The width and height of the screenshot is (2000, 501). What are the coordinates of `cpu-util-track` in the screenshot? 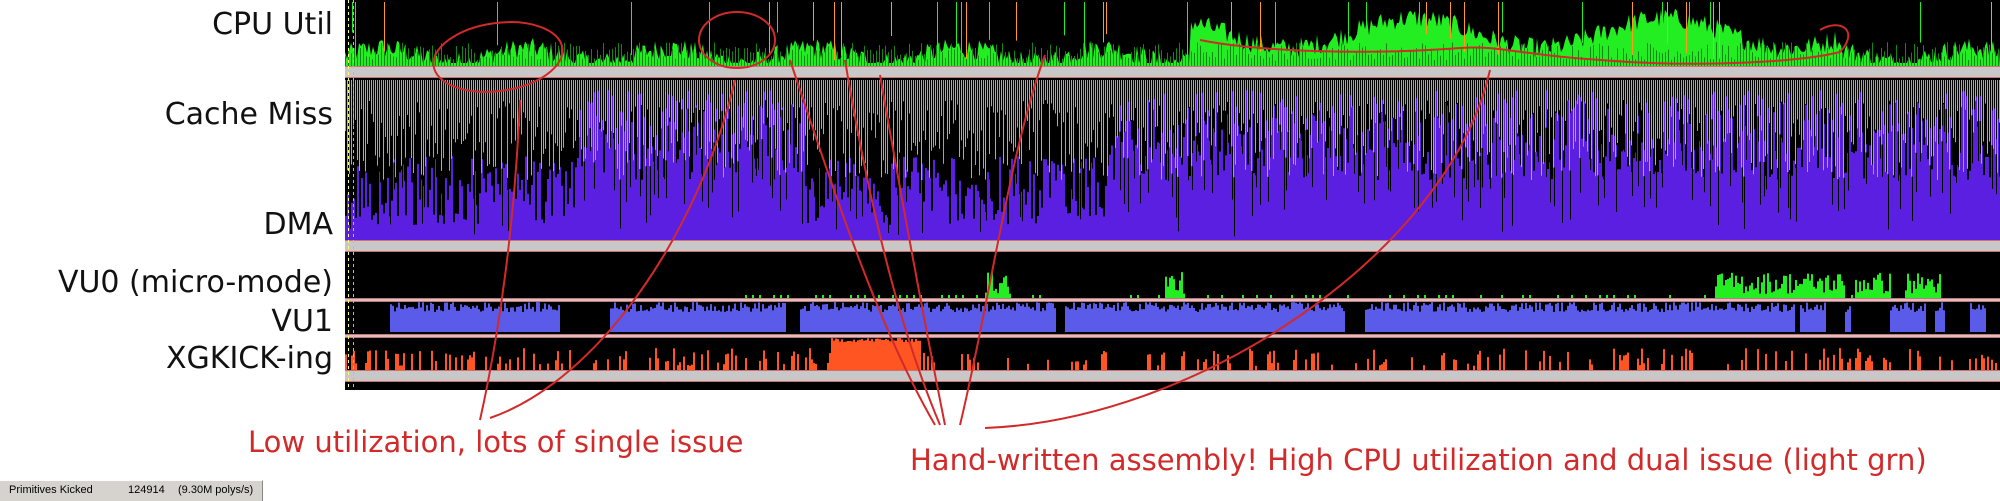 It's located at (1172, 34).